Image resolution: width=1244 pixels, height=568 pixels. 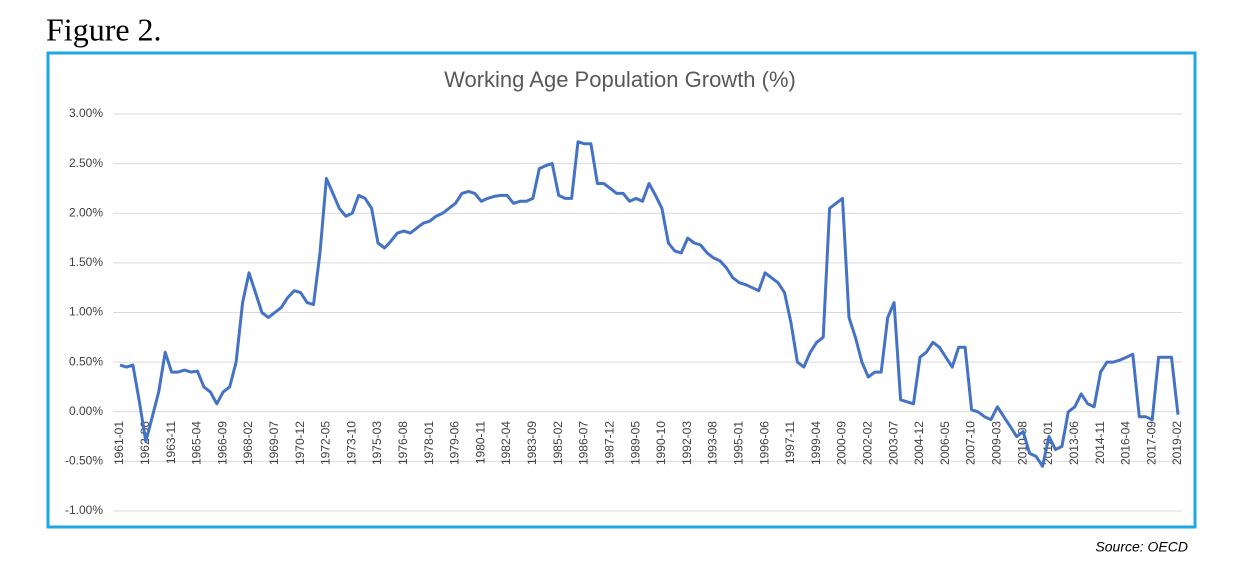 What do you see at coordinates (197, 443) in the screenshot?
I see `x-tick-label: 1965-04` at bounding box center [197, 443].